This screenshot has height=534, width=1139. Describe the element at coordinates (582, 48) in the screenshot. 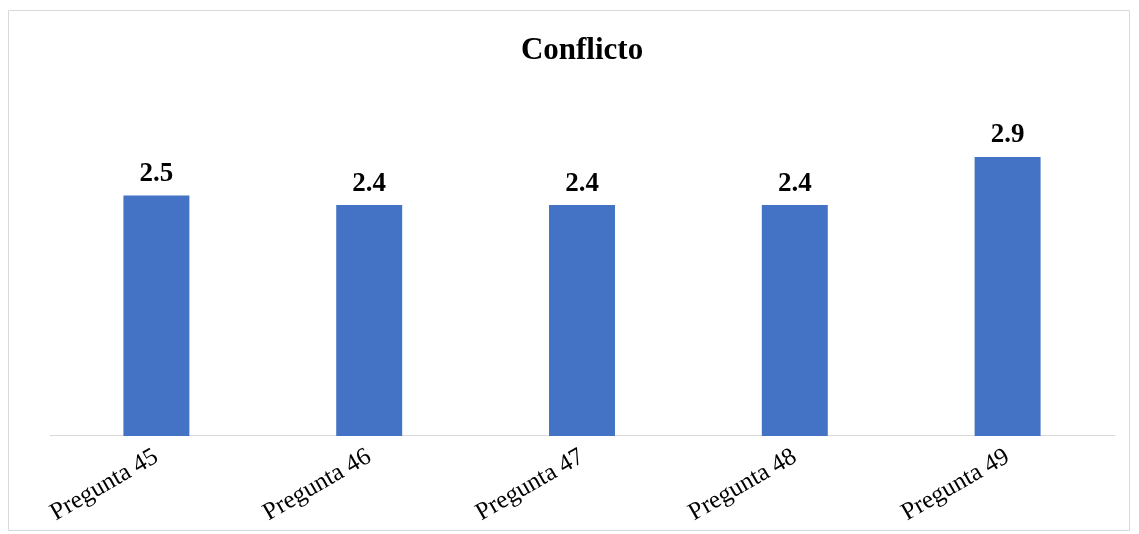

I see `chart-title: Conflicto` at that location.